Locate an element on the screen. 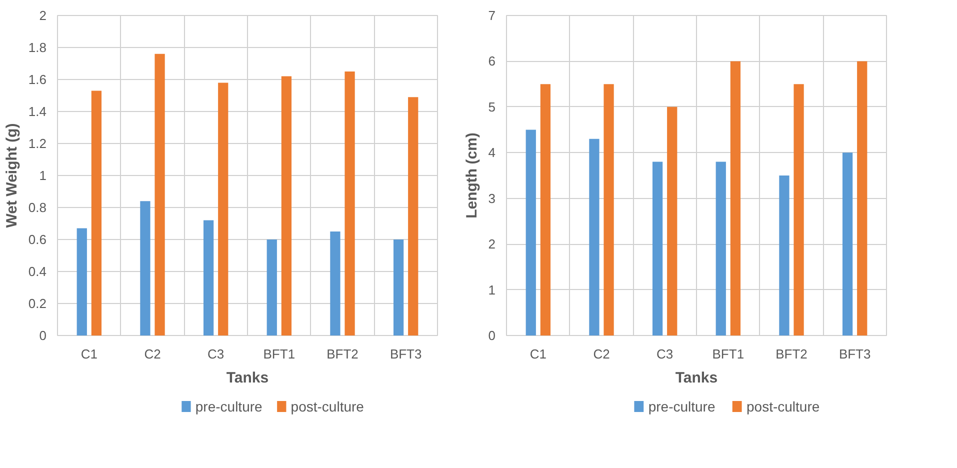  y-tick-label: 0.2 is located at coordinates (37, 303).